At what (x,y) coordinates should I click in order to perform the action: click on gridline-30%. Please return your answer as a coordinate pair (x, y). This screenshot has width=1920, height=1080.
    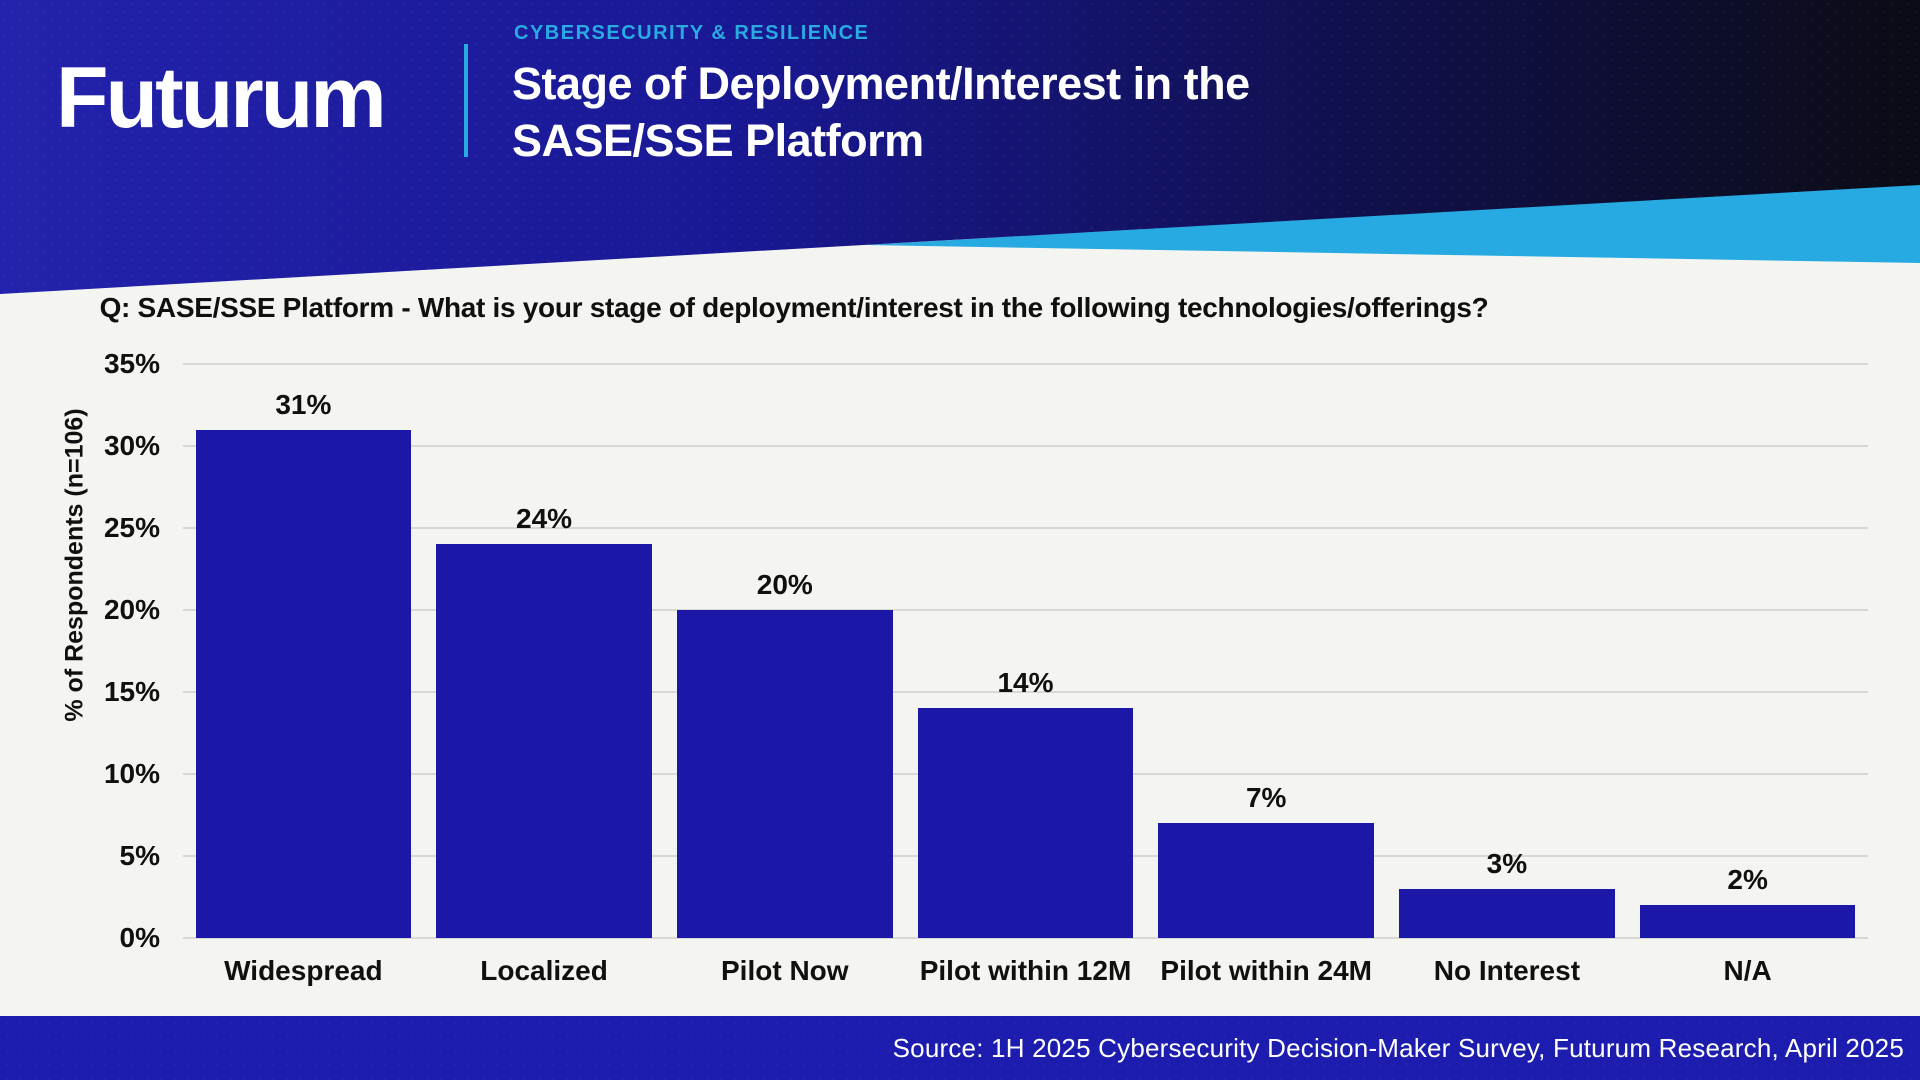
    Looking at the image, I should click on (1025, 446).